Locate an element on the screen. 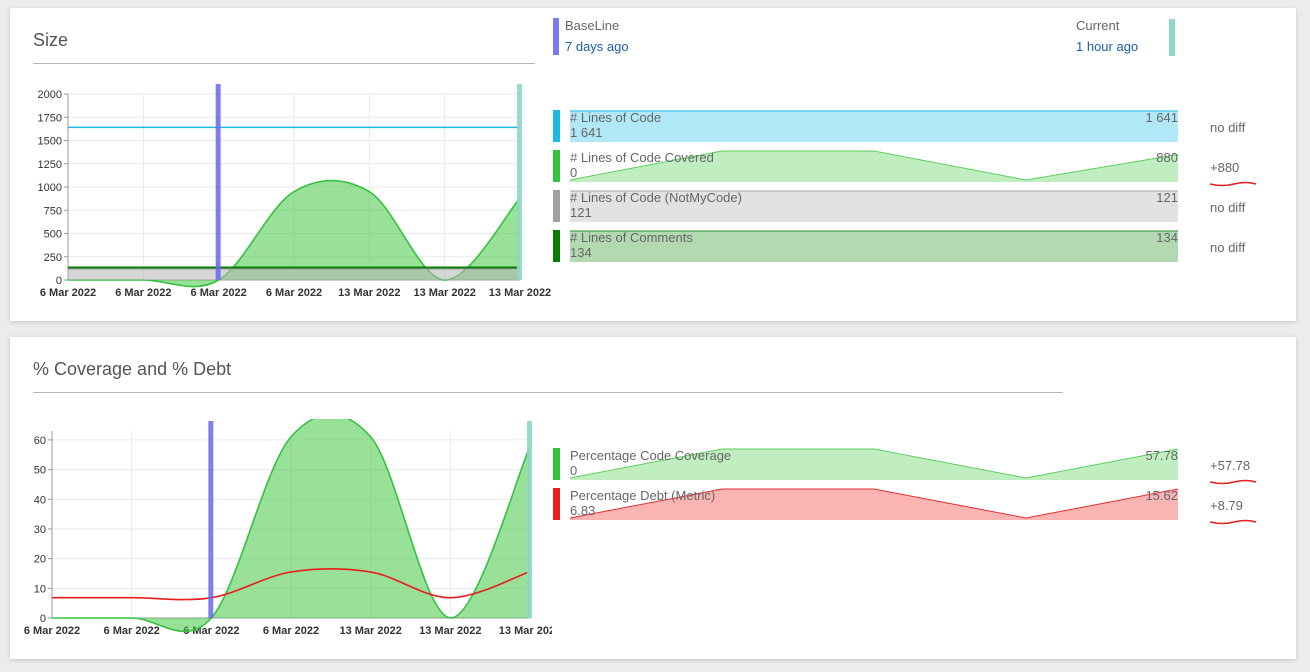 This screenshot has width=1310, height=672. metric-diff: +880 is located at coordinates (1225, 167).